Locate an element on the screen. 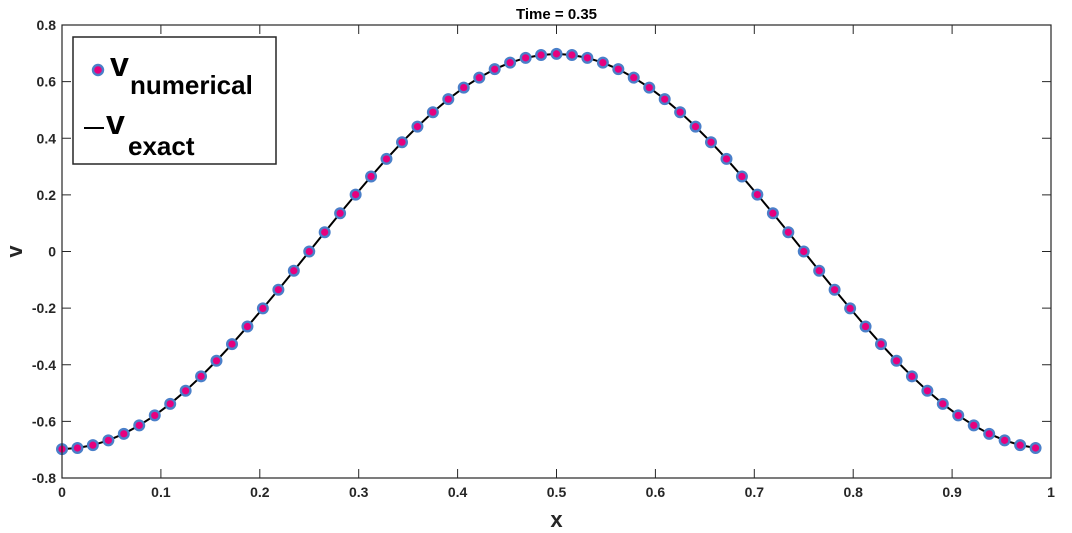 Image resolution: width=1072 pixels, height=533 pixels. x-tick-label: 1 is located at coordinates (1051, 492).